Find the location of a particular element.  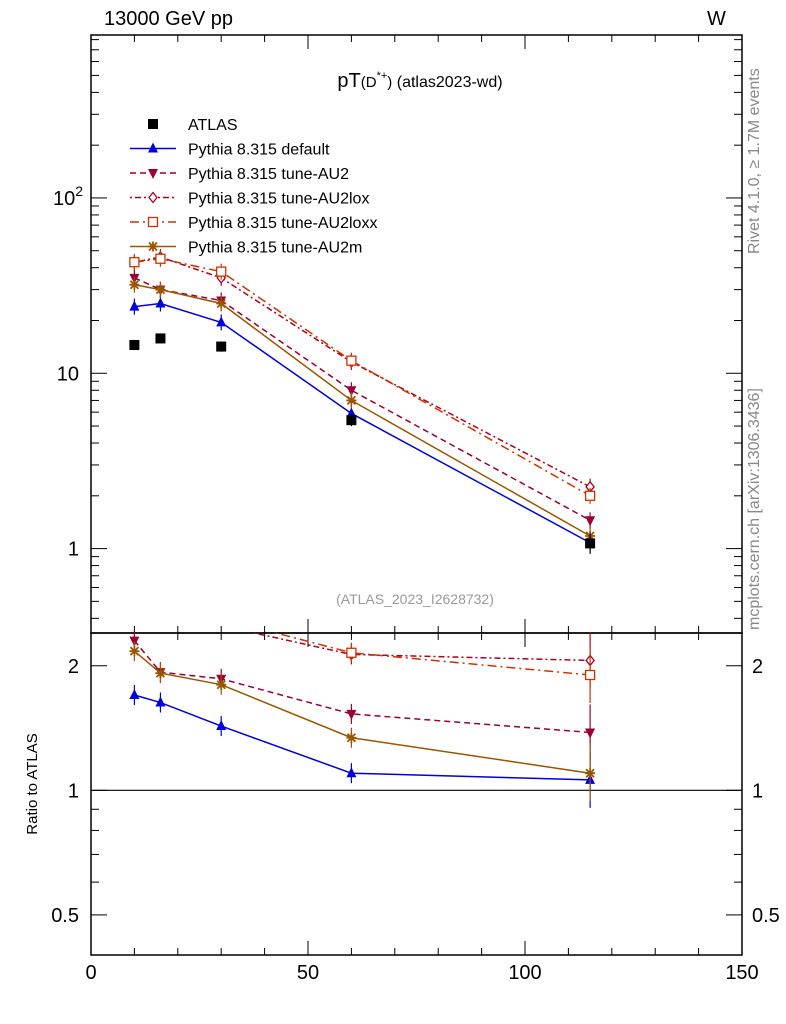

legend-entry: Pythia 8.315 tune-AU2lox is located at coordinates (249, 199).